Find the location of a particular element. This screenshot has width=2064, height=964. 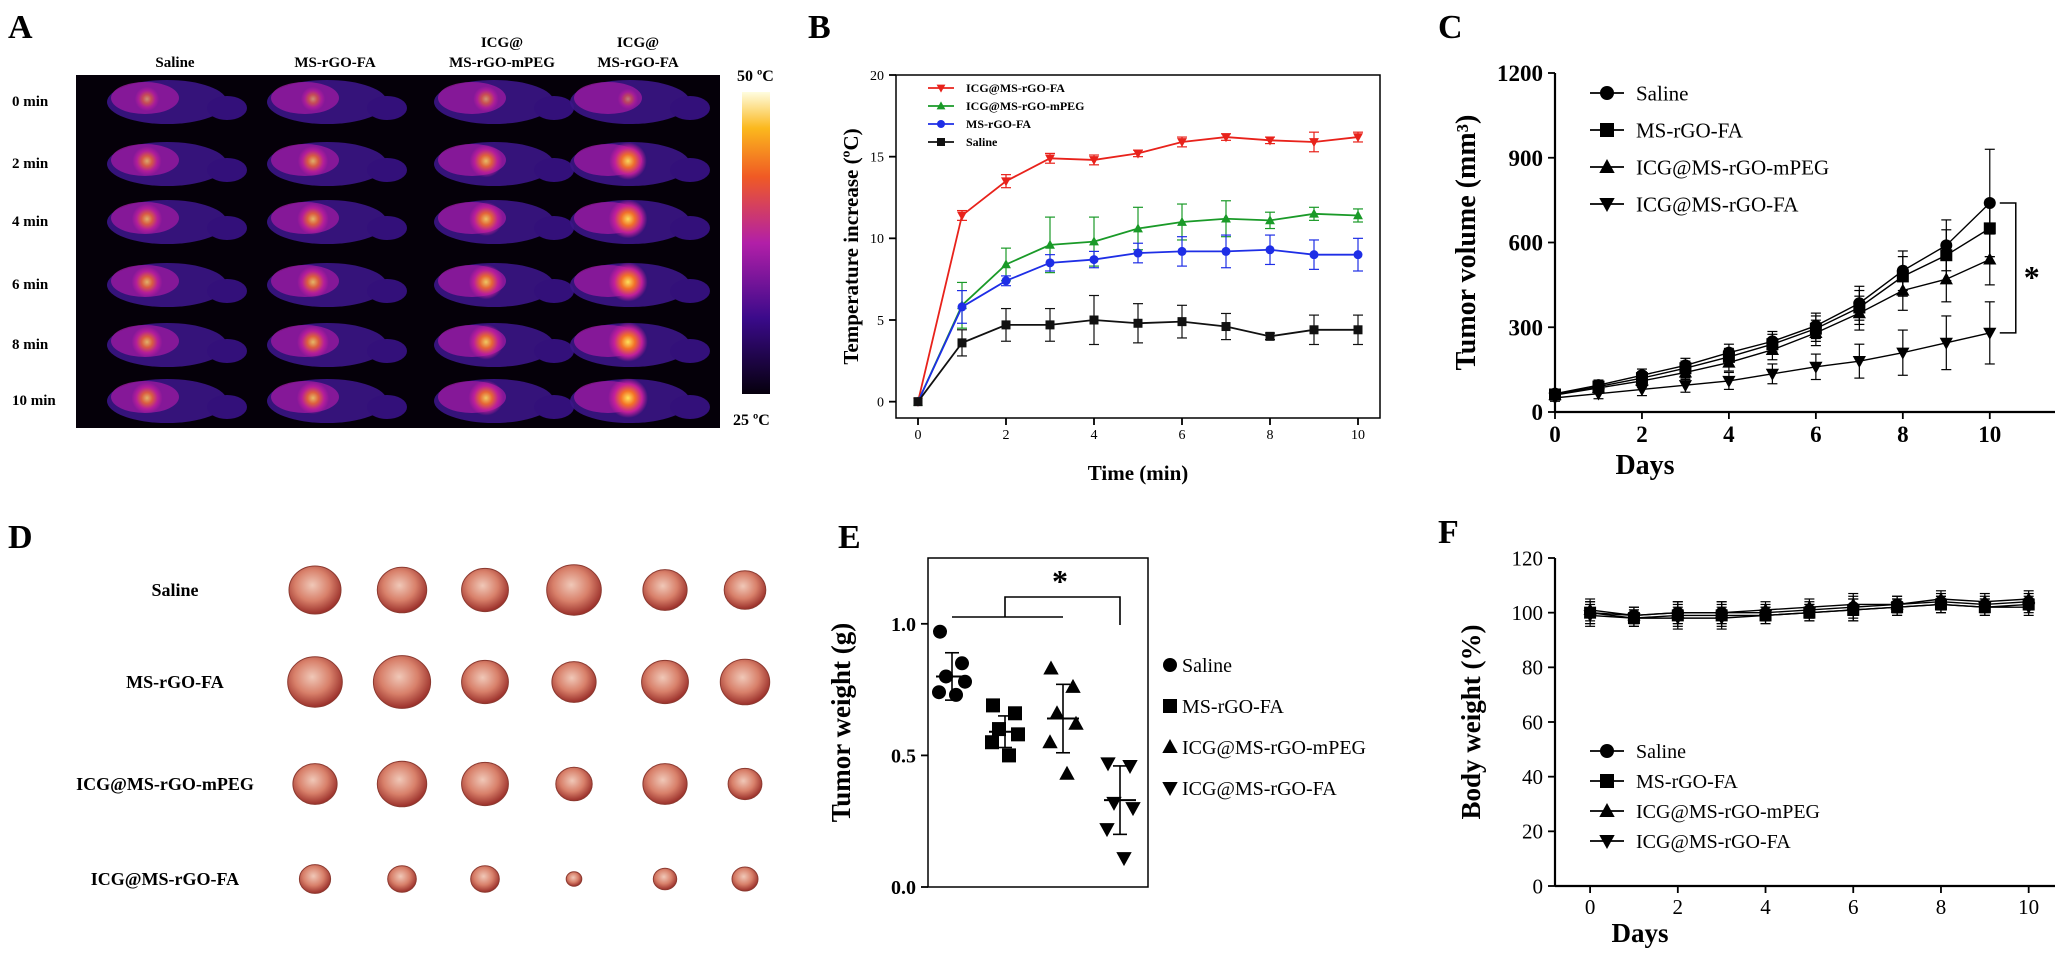

thermal-mice is located at coordinates (408, 251).